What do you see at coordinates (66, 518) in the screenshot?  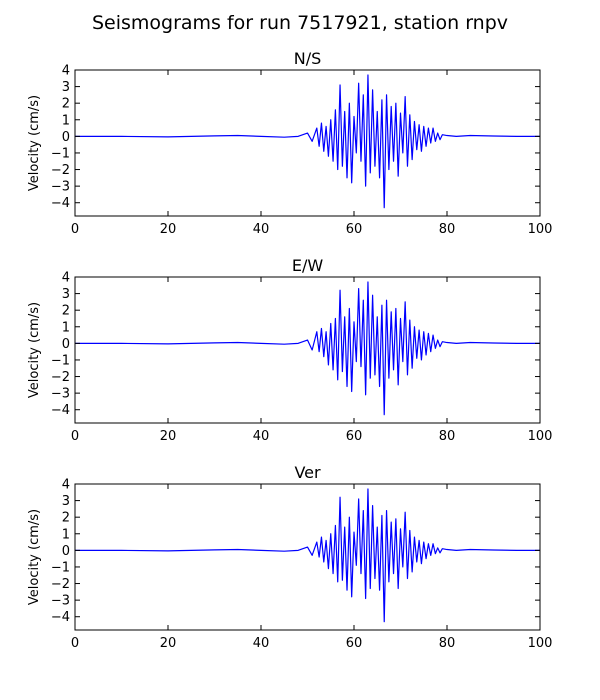 I see `y-tick-label-ver-2: 2` at bounding box center [66, 518].